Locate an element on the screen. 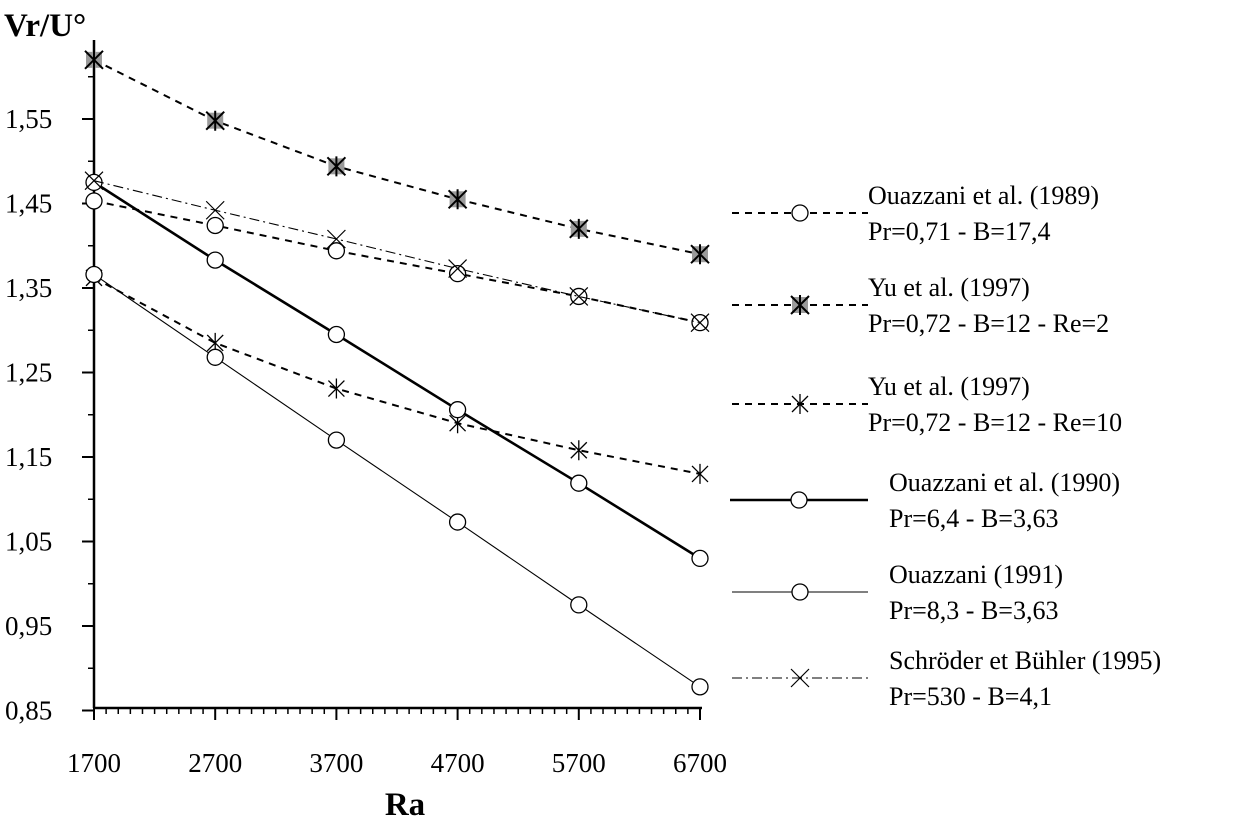 This screenshot has width=1237, height=827. y-tick-label: 1,25 is located at coordinates (28, 373).